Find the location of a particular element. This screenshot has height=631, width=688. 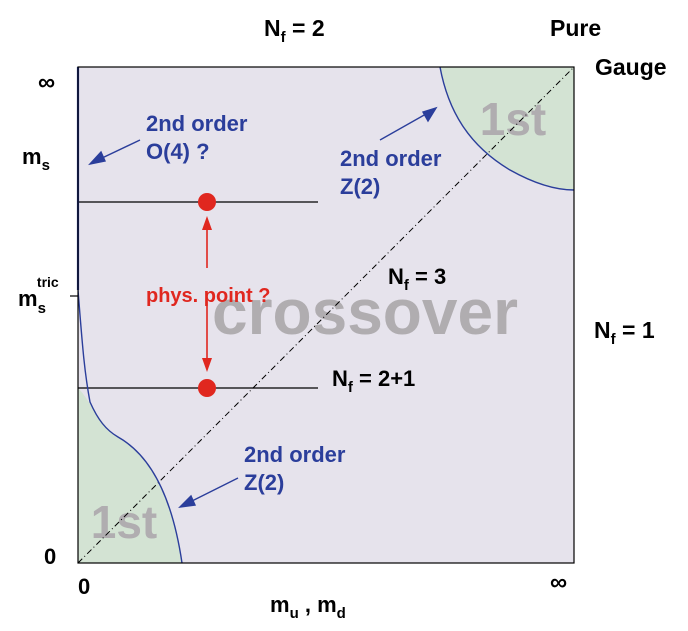

first-order-region-top is located at coordinates (507, 128).